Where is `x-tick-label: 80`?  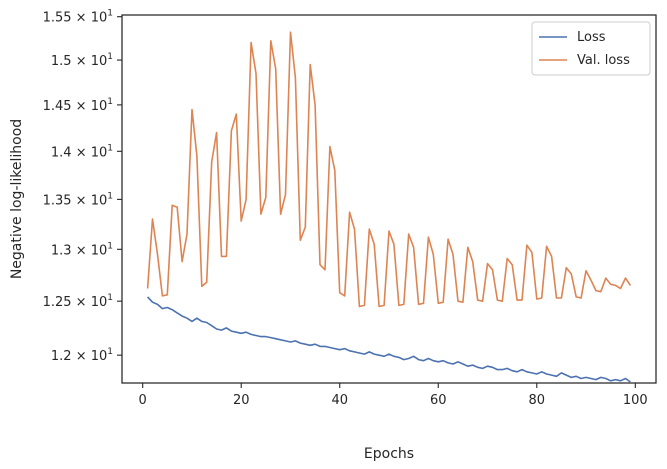 x-tick-label: 80 is located at coordinates (537, 400).